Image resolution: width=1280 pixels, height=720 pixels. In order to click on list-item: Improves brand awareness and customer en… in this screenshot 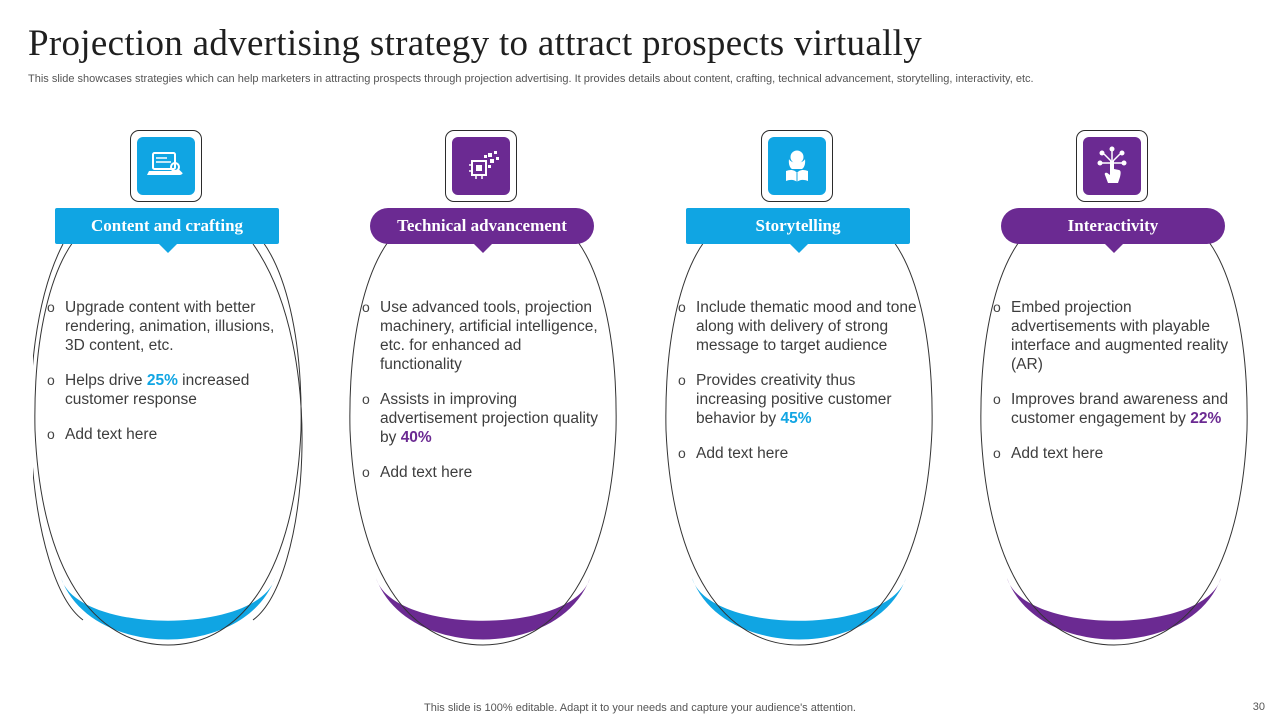, I will do `click(1113, 409)`.